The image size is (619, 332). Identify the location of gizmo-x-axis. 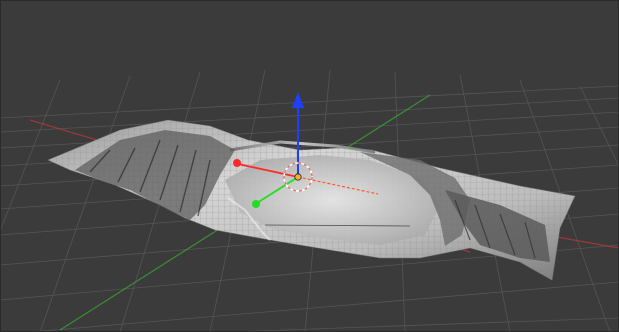
(268, 170).